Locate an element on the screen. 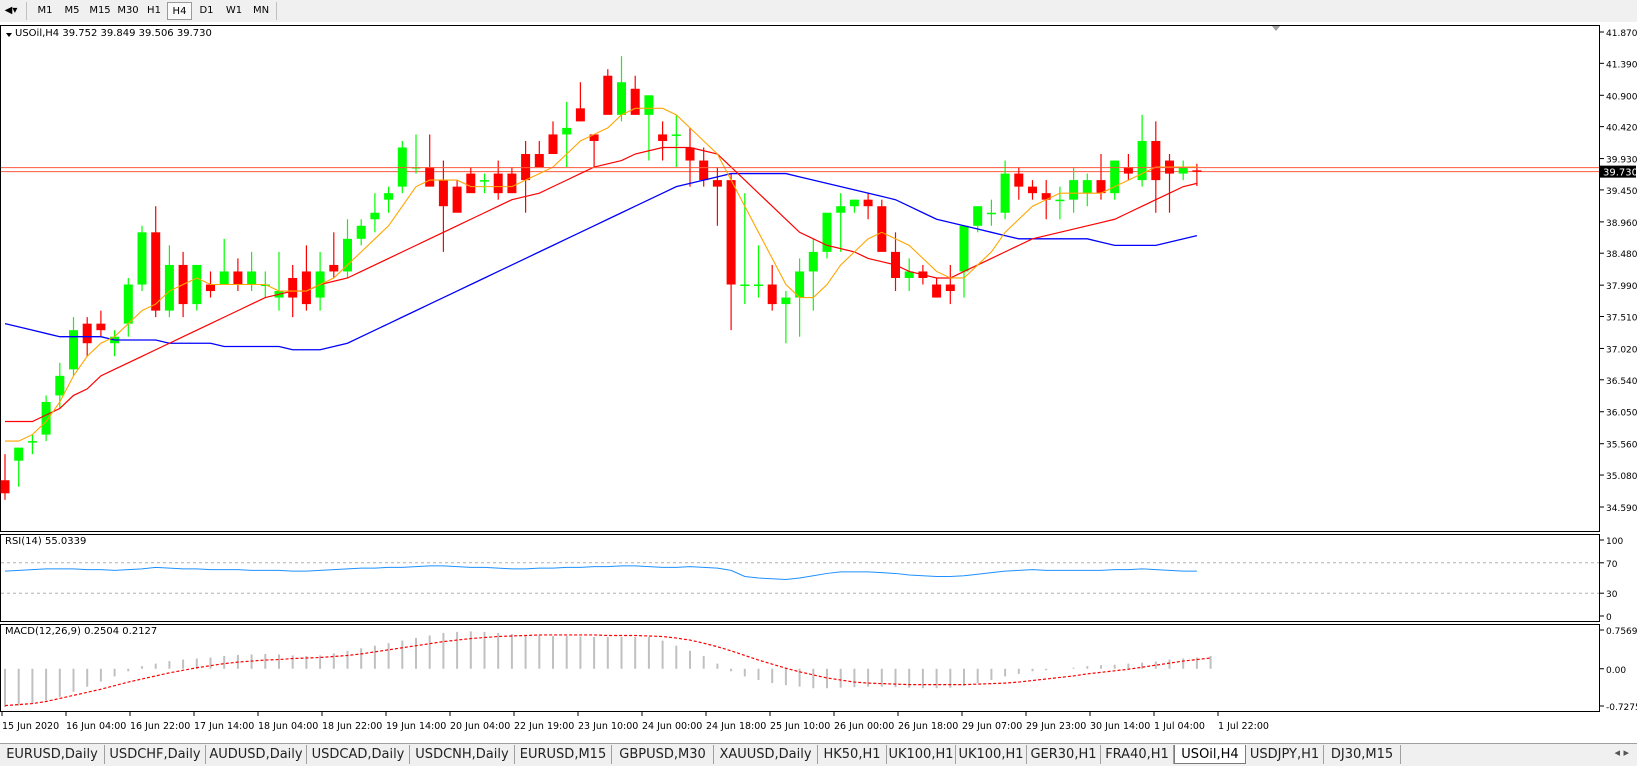 This screenshot has width=1637, height=766. time-tick-label: 22 Jun 19:00 is located at coordinates (544, 726).